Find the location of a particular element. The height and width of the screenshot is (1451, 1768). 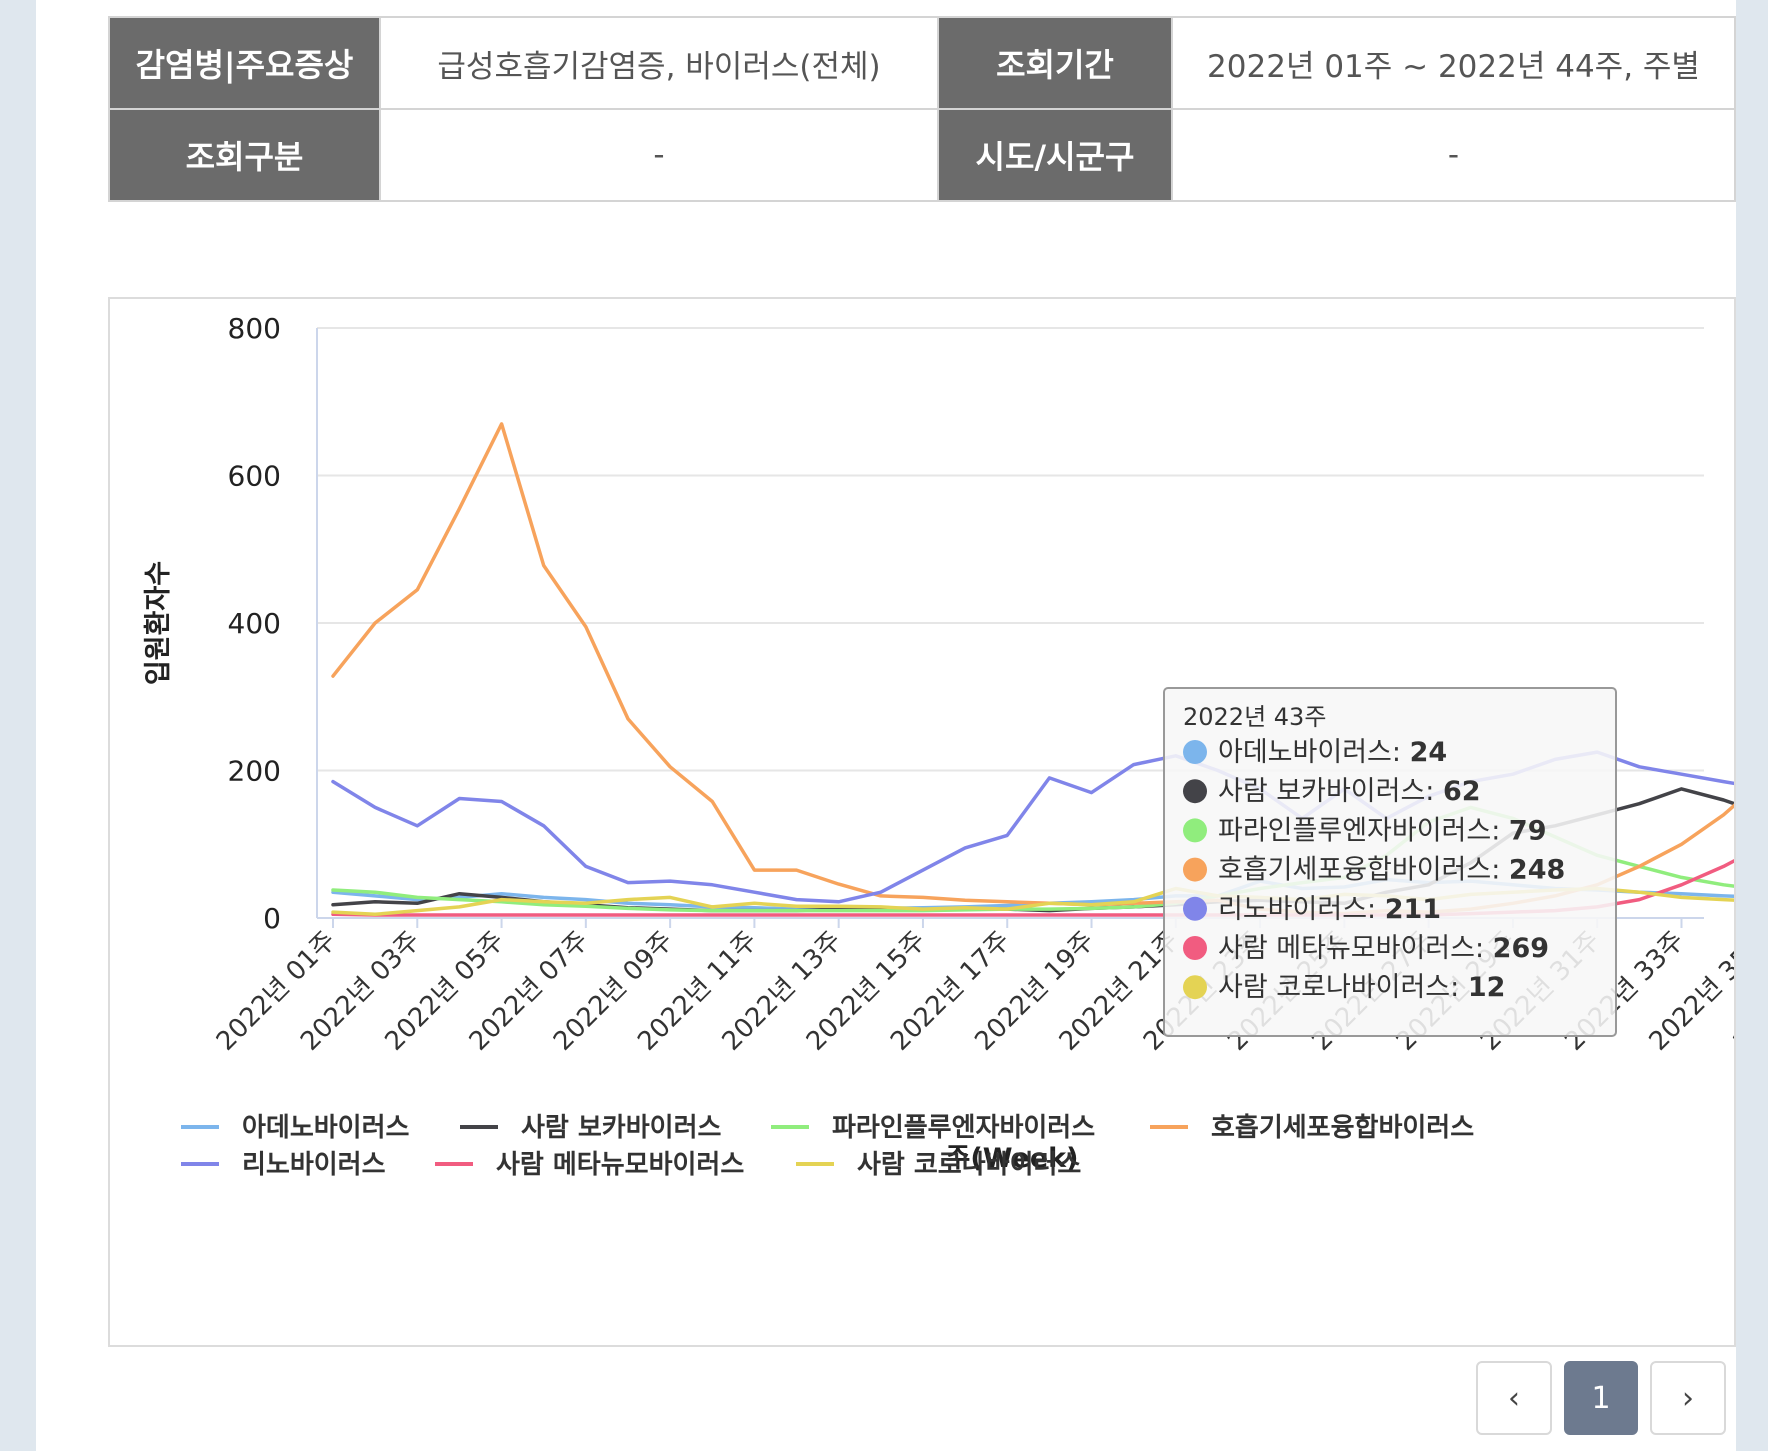

y-tick-label: 0 is located at coordinates (272, 918).